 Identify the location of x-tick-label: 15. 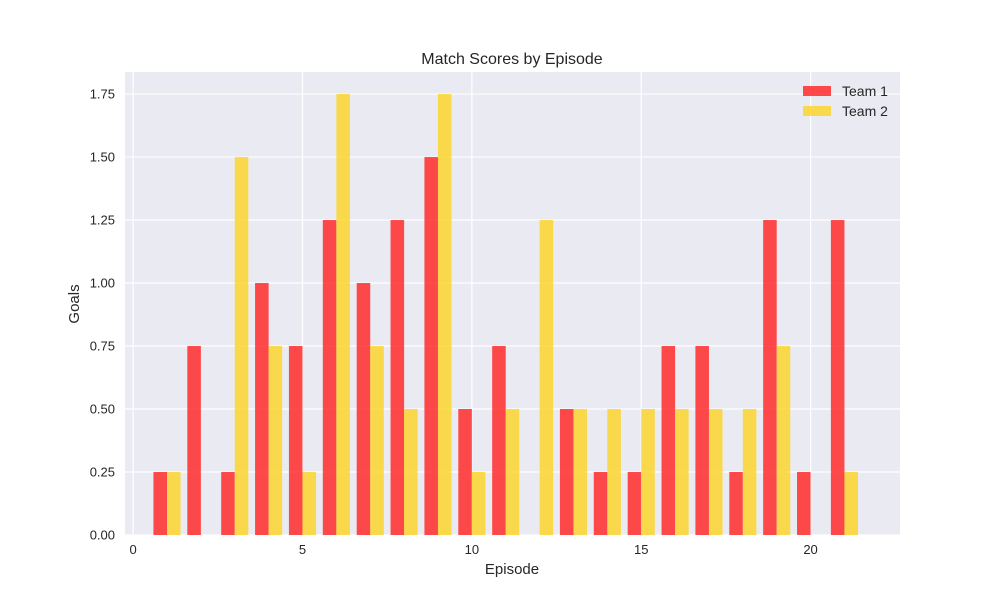
(641, 549).